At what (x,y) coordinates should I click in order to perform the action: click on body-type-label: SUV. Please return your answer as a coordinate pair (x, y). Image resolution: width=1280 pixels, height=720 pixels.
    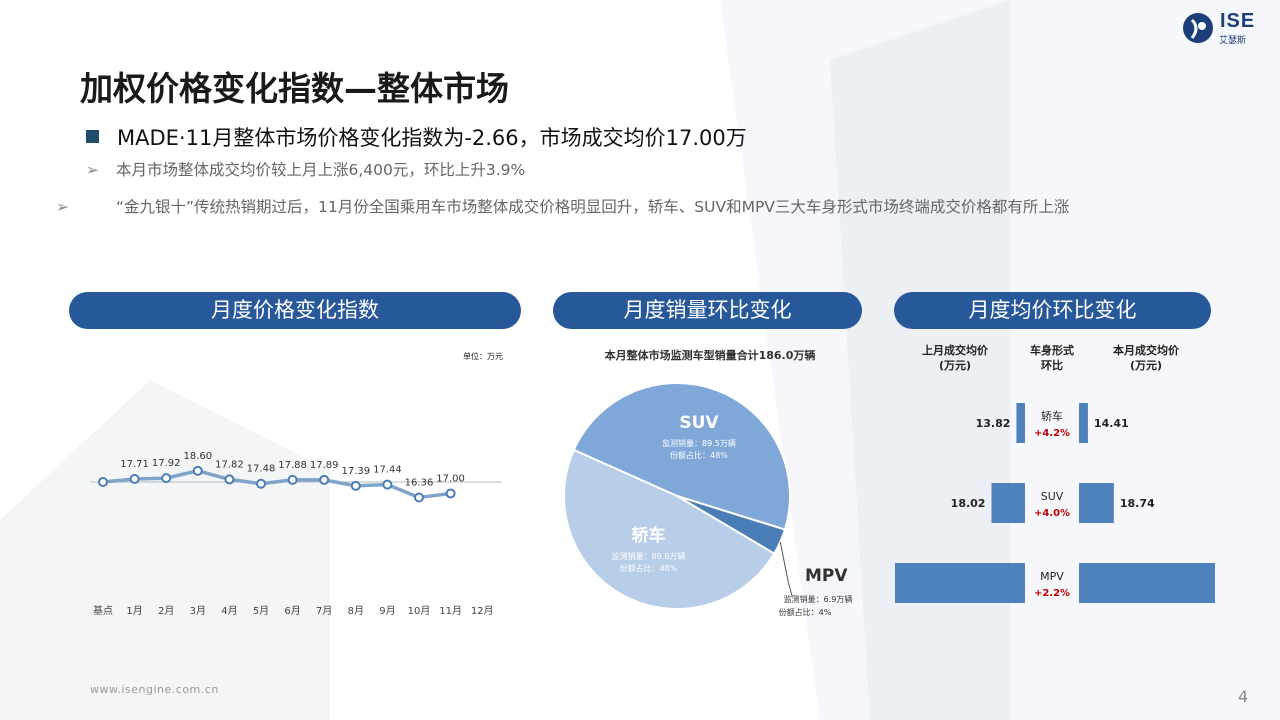
    Looking at the image, I should click on (1052, 496).